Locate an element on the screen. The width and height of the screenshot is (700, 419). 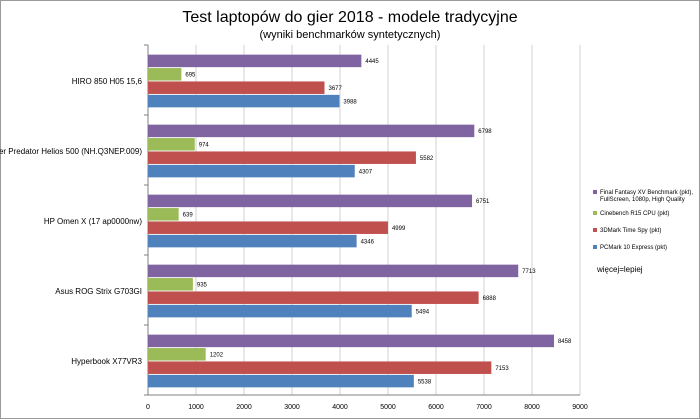
data-label: 4307 is located at coordinates (366, 172).